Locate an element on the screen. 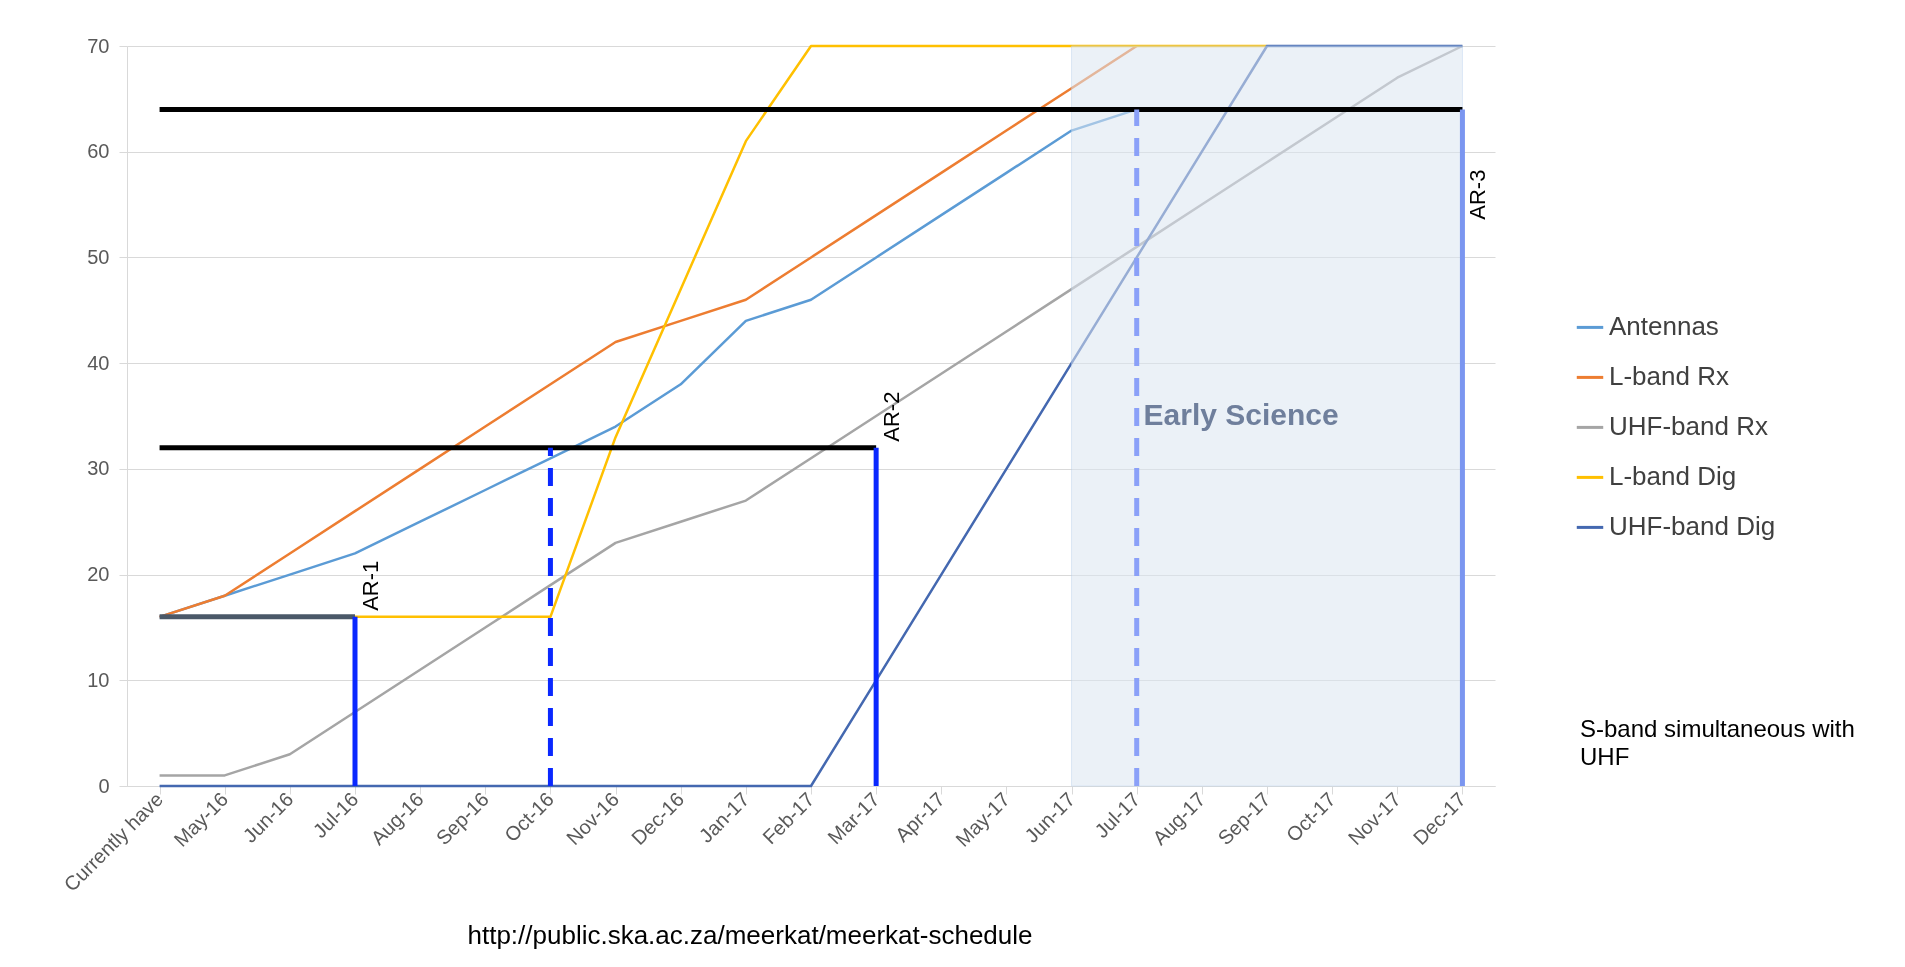  y-tick-label: 70 is located at coordinates (98, 45).